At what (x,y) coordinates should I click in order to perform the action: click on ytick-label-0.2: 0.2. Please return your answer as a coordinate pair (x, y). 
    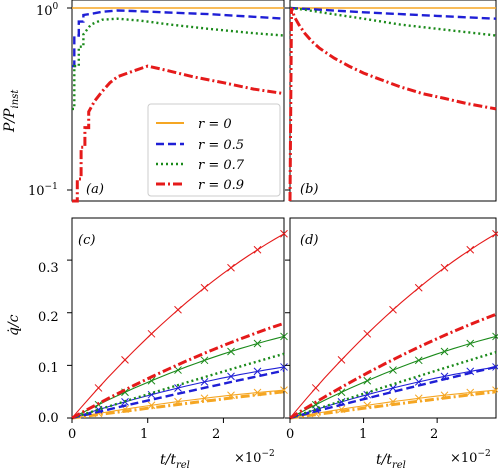
    Looking at the image, I should click on (48, 317).